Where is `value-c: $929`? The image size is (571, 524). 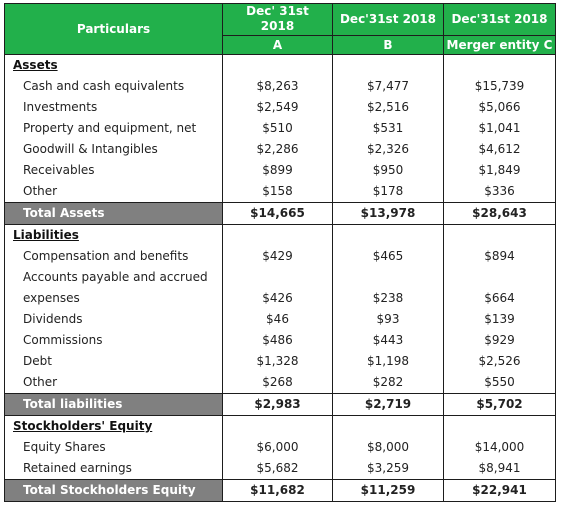
value-c: $929 is located at coordinates (499, 340).